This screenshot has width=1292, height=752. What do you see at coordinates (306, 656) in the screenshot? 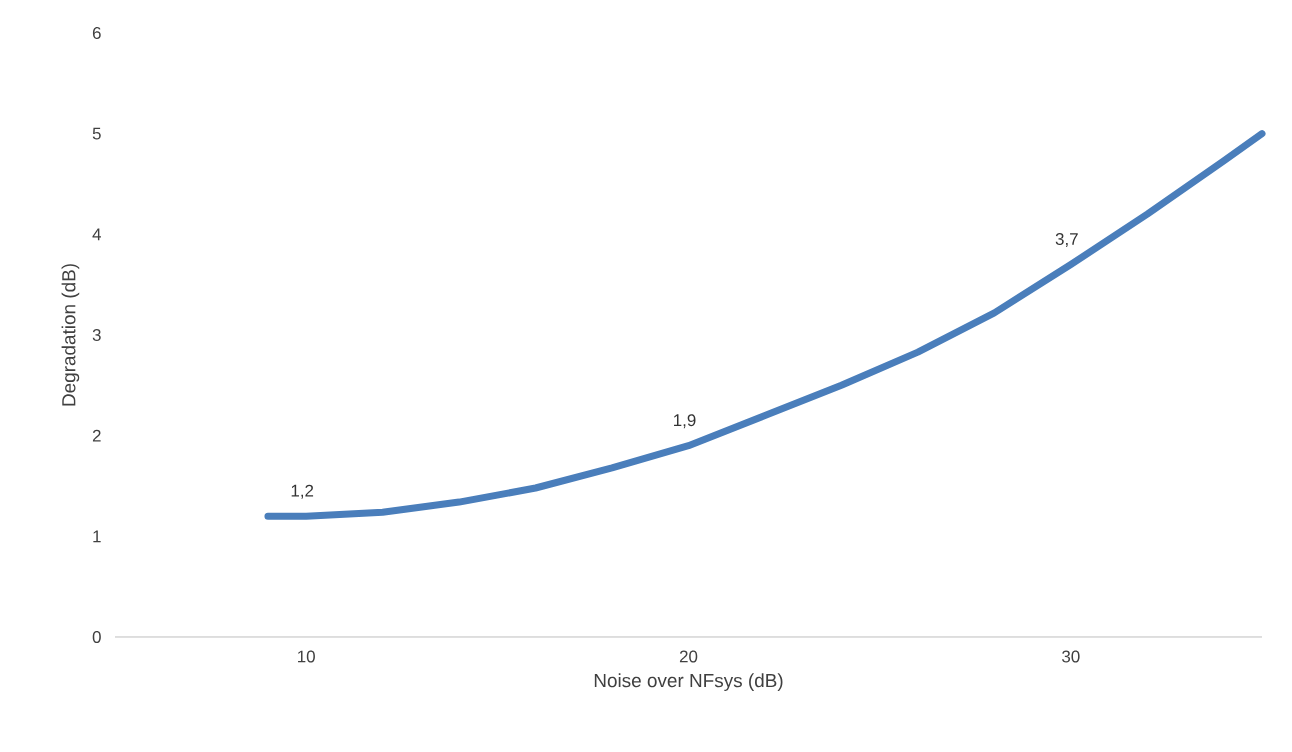
I see `x-tick-label: 10` at bounding box center [306, 656].